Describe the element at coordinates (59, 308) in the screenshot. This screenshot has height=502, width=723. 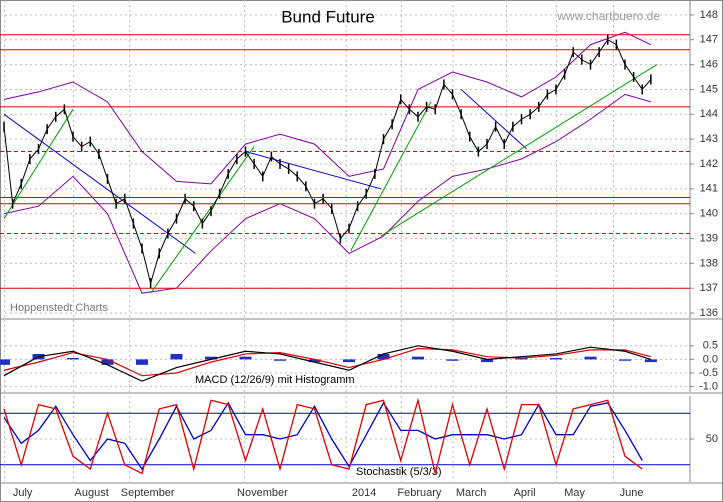
I see `credit: Hoppenstedt Charts` at that location.